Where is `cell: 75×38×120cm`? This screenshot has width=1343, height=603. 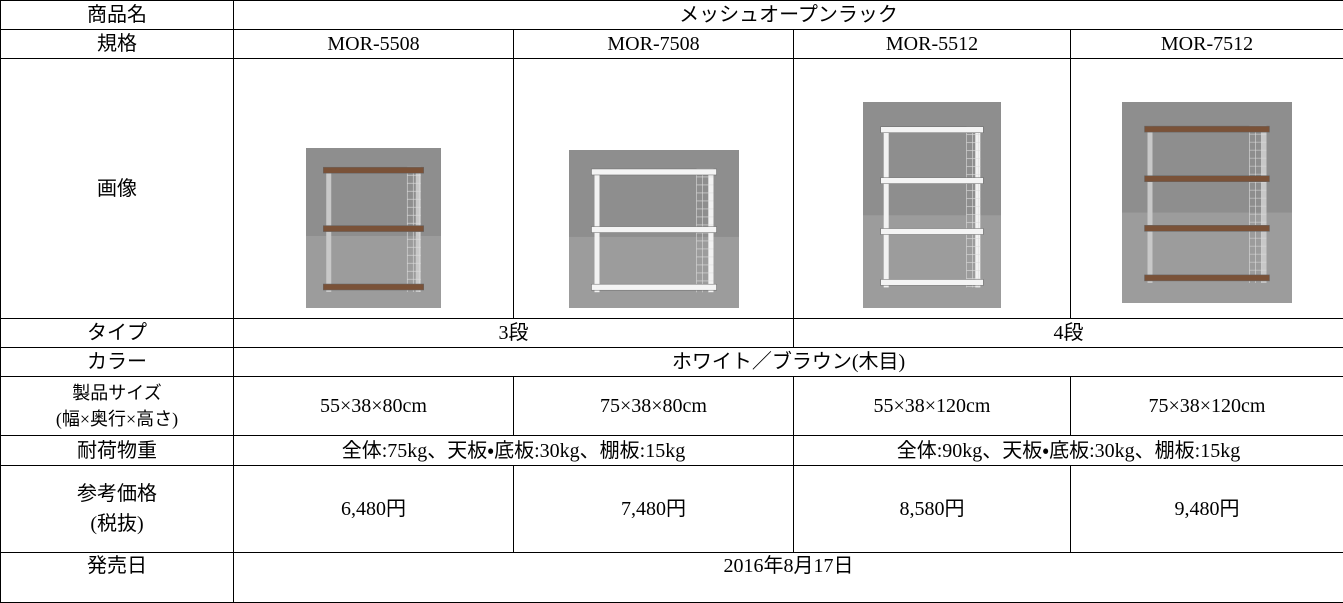
cell: 75×38×120cm is located at coordinates (1206, 406).